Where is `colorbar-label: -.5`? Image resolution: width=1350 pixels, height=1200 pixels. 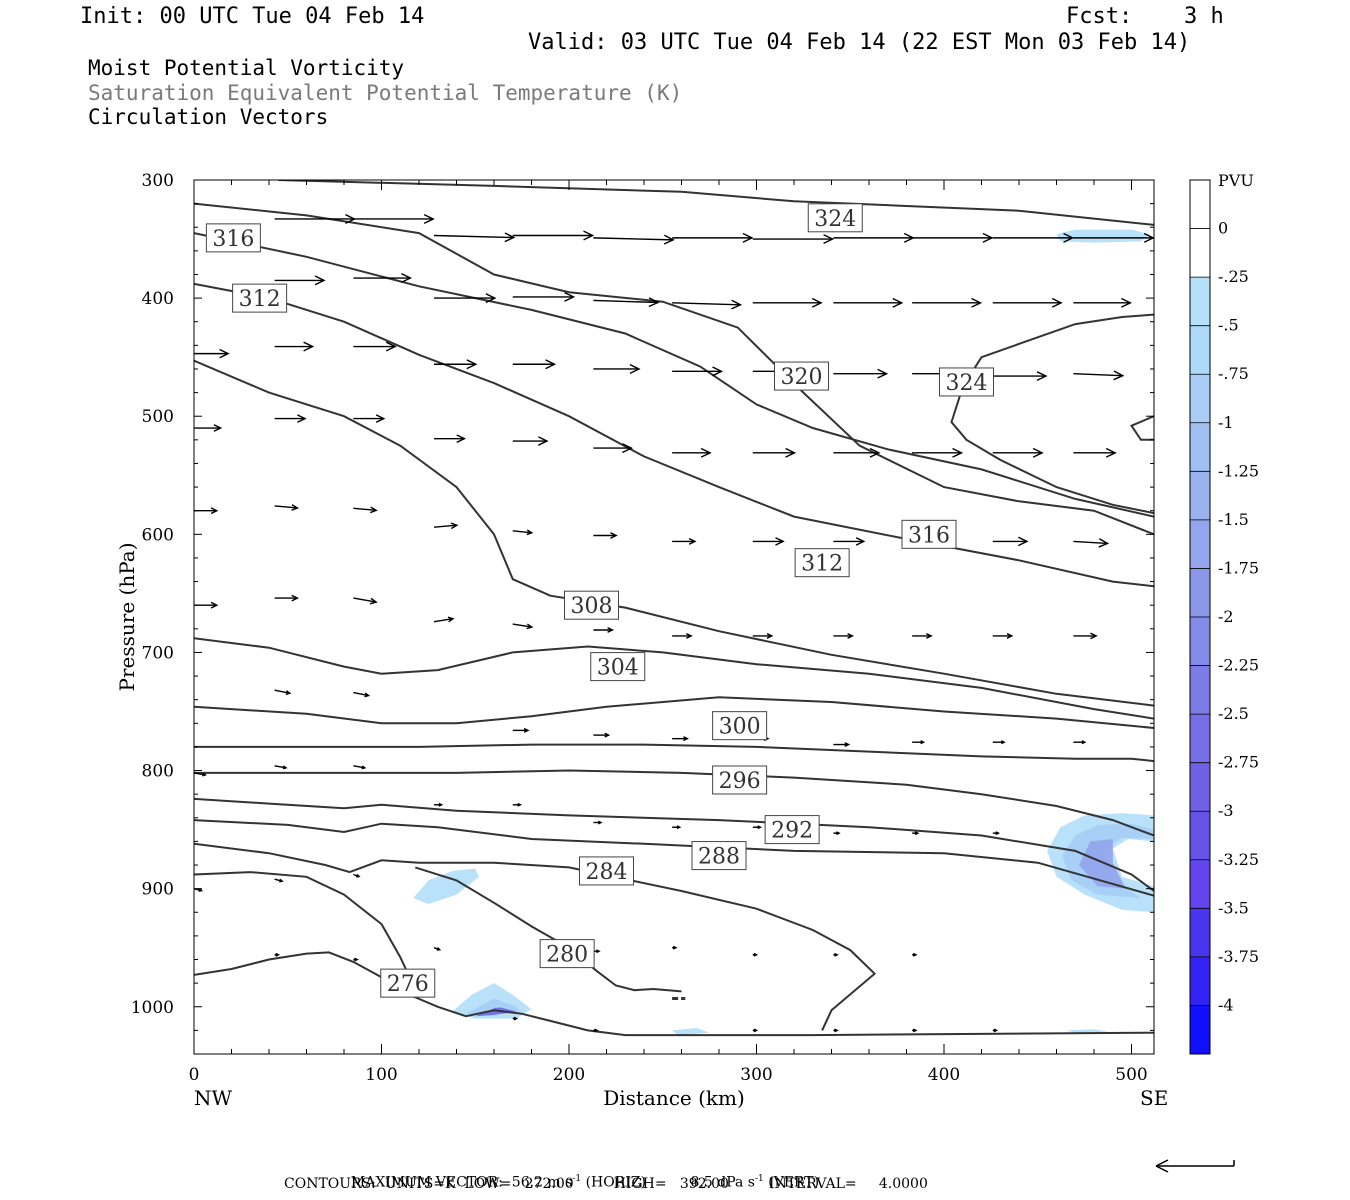 colorbar-label: -.5 is located at coordinates (1228, 325).